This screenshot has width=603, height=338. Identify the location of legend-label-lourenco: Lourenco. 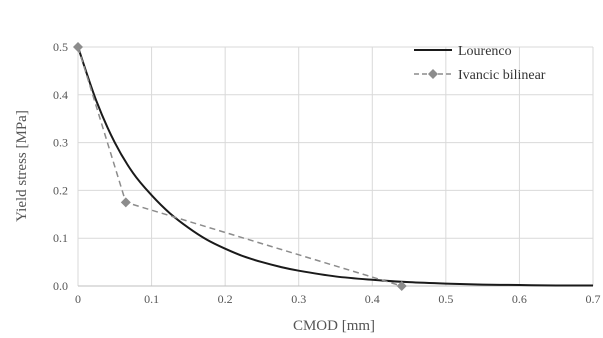
(485, 51).